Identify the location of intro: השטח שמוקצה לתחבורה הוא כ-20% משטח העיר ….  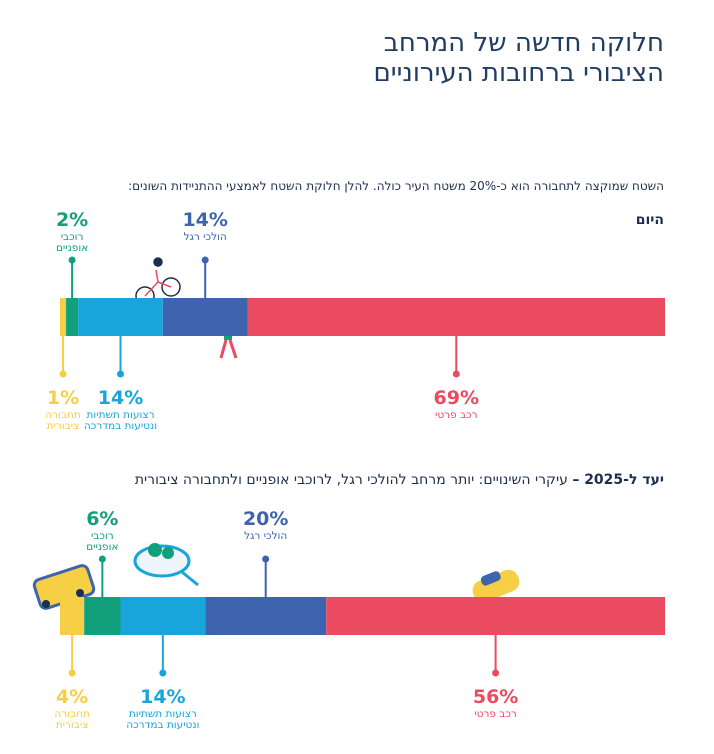
(396, 186).